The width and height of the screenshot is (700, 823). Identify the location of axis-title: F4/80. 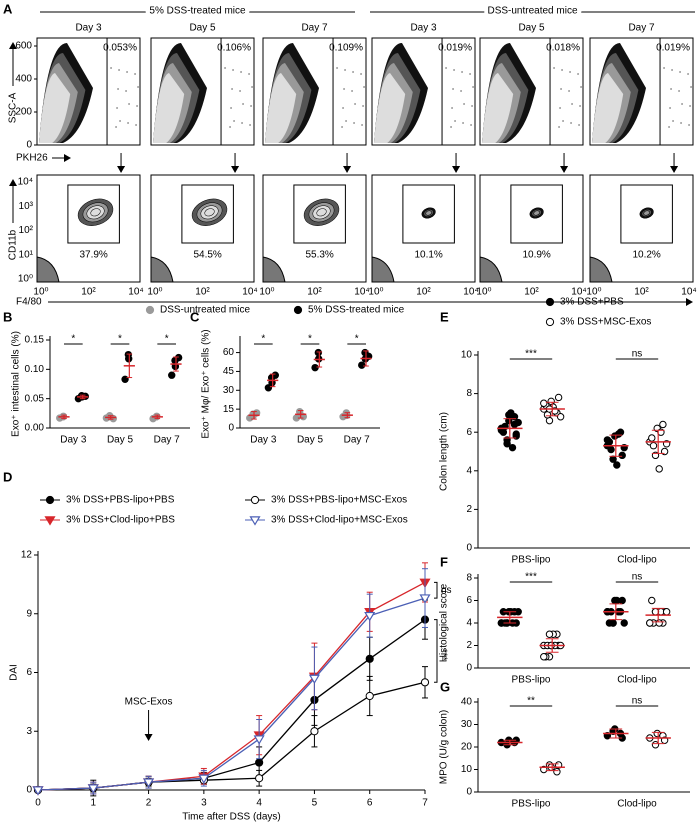
(29, 302).